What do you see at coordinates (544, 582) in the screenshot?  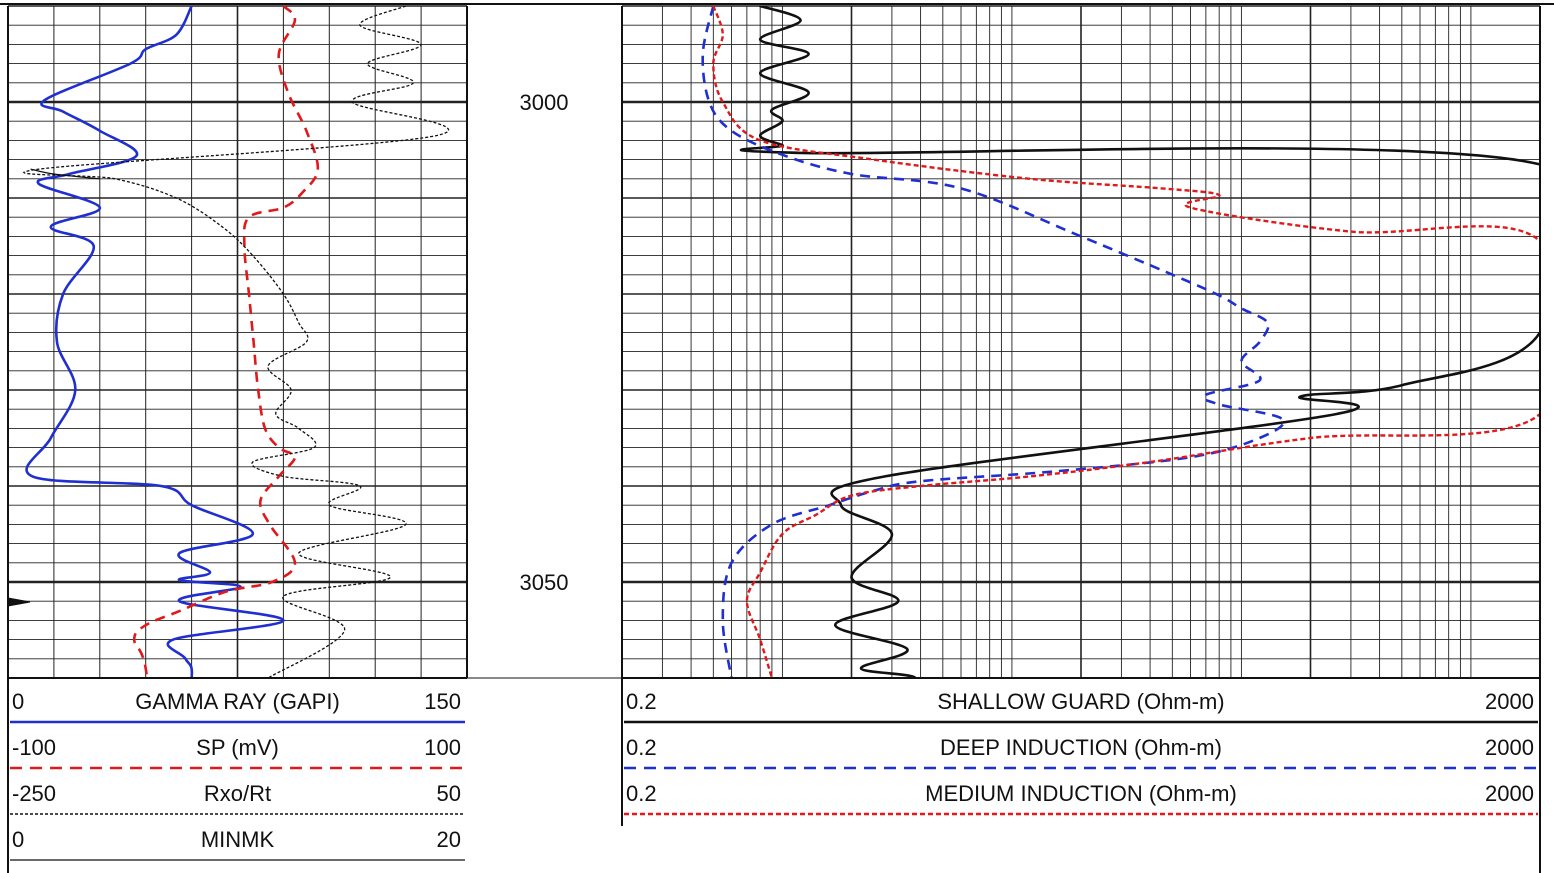 I see `depth-label-3050: 3050` at bounding box center [544, 582].